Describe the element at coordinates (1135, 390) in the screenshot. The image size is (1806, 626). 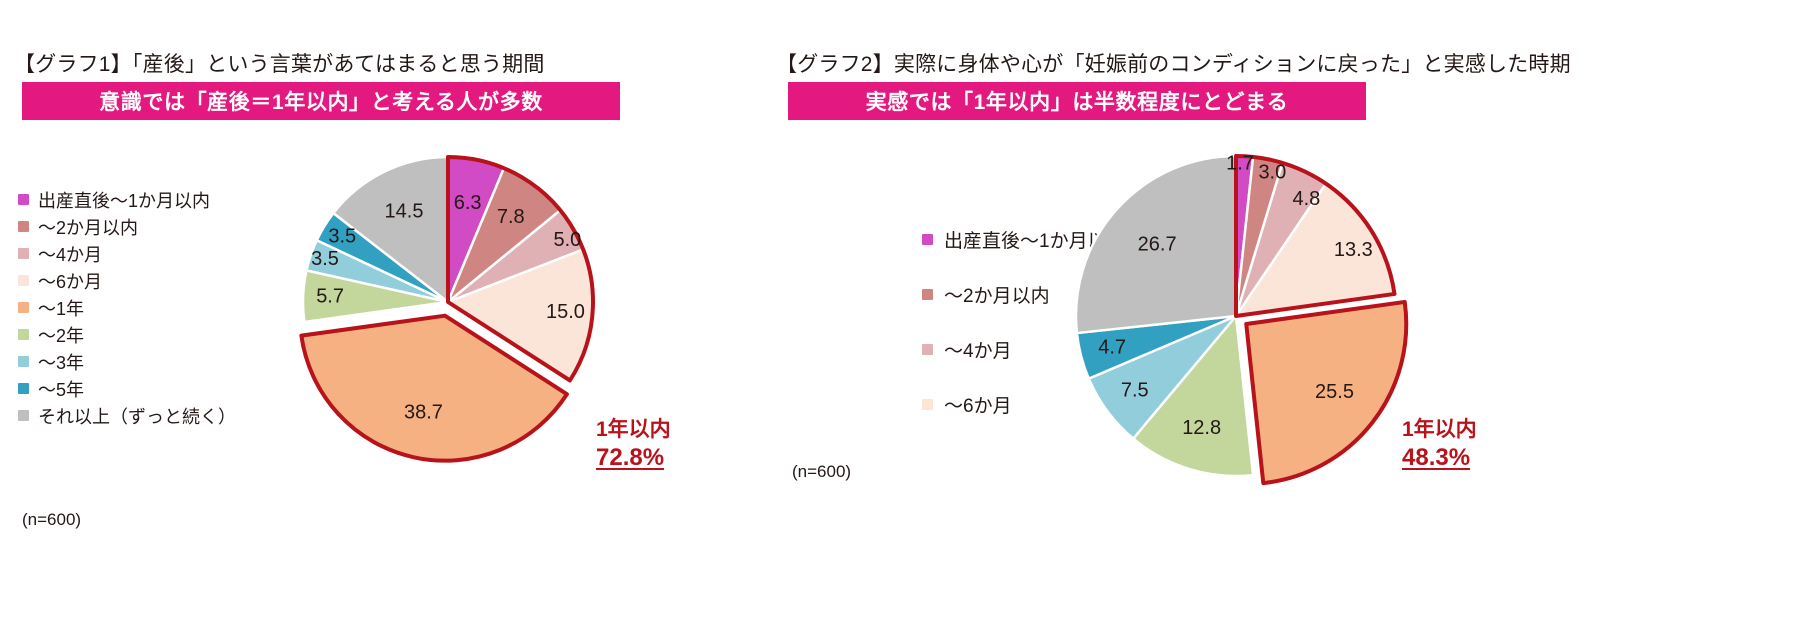
I see `pie-slice-label: 7.5` at that location.